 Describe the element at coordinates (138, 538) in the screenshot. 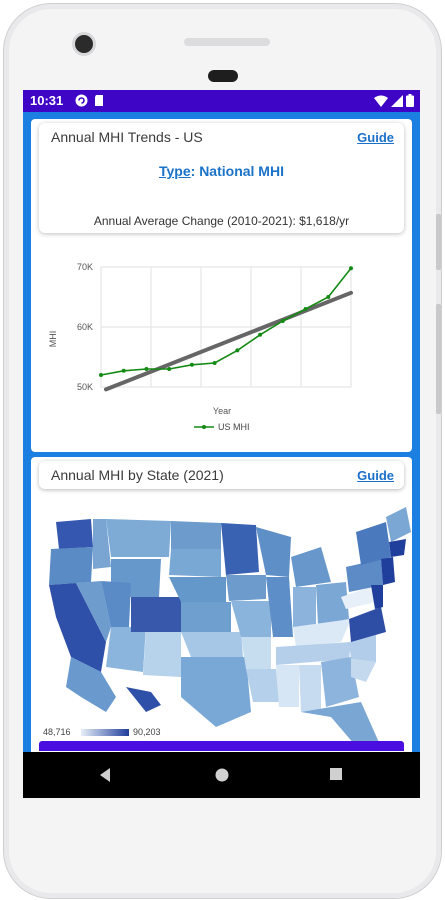

I see `state-mt` at that location.